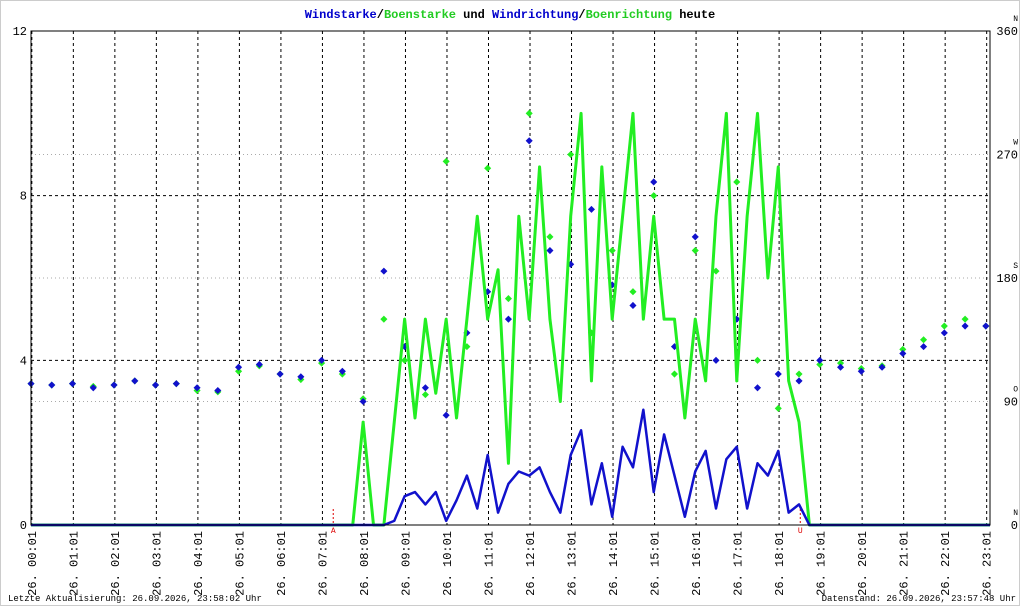  Describe the element at coordinates (988, 563) in the screenshot. I see `x-tick-label: 26. 23:01` at that location.